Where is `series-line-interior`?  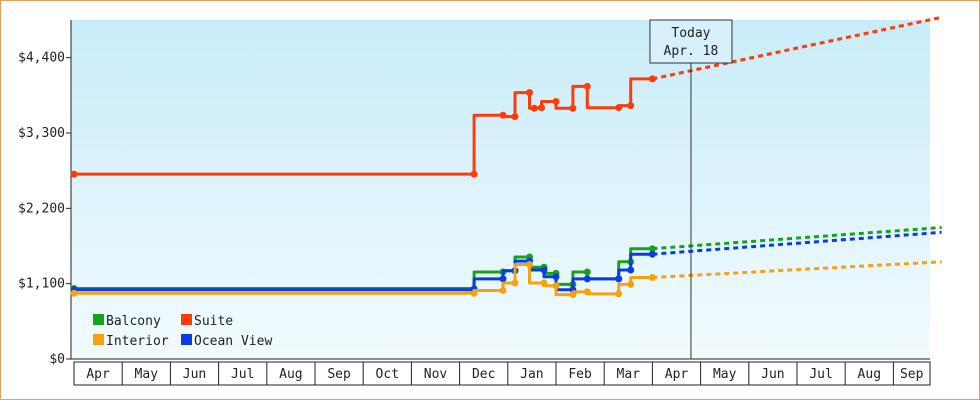
series-line-interior is located at coordinates (363, 280).